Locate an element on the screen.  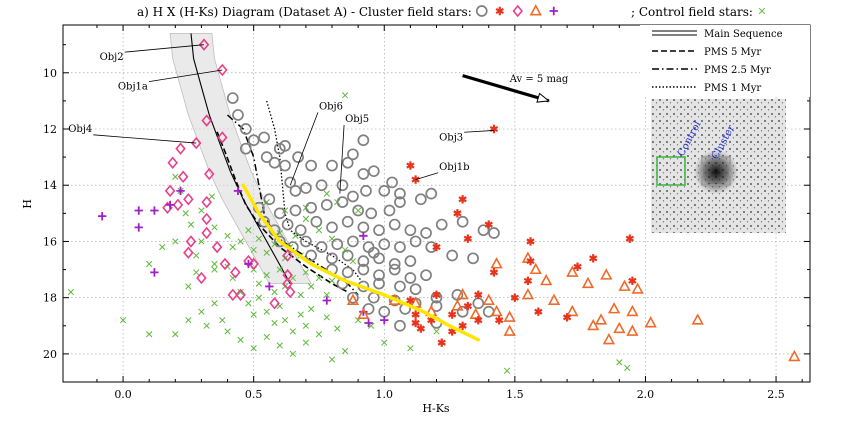
object-label-obj2: Obj2 is located at coordinates (112, 57).